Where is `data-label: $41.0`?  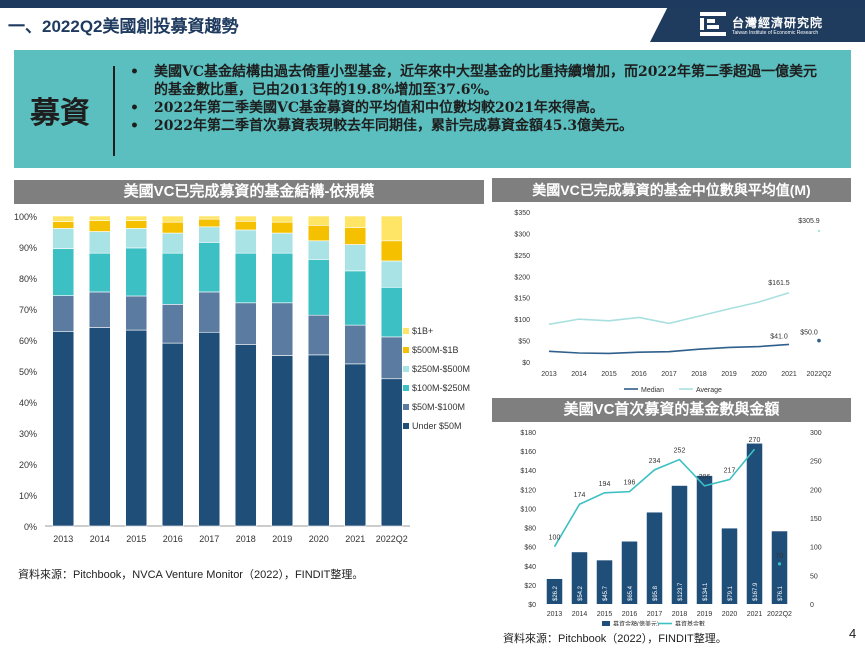
data-label: $41.0 is located at coordinates (779, 336).